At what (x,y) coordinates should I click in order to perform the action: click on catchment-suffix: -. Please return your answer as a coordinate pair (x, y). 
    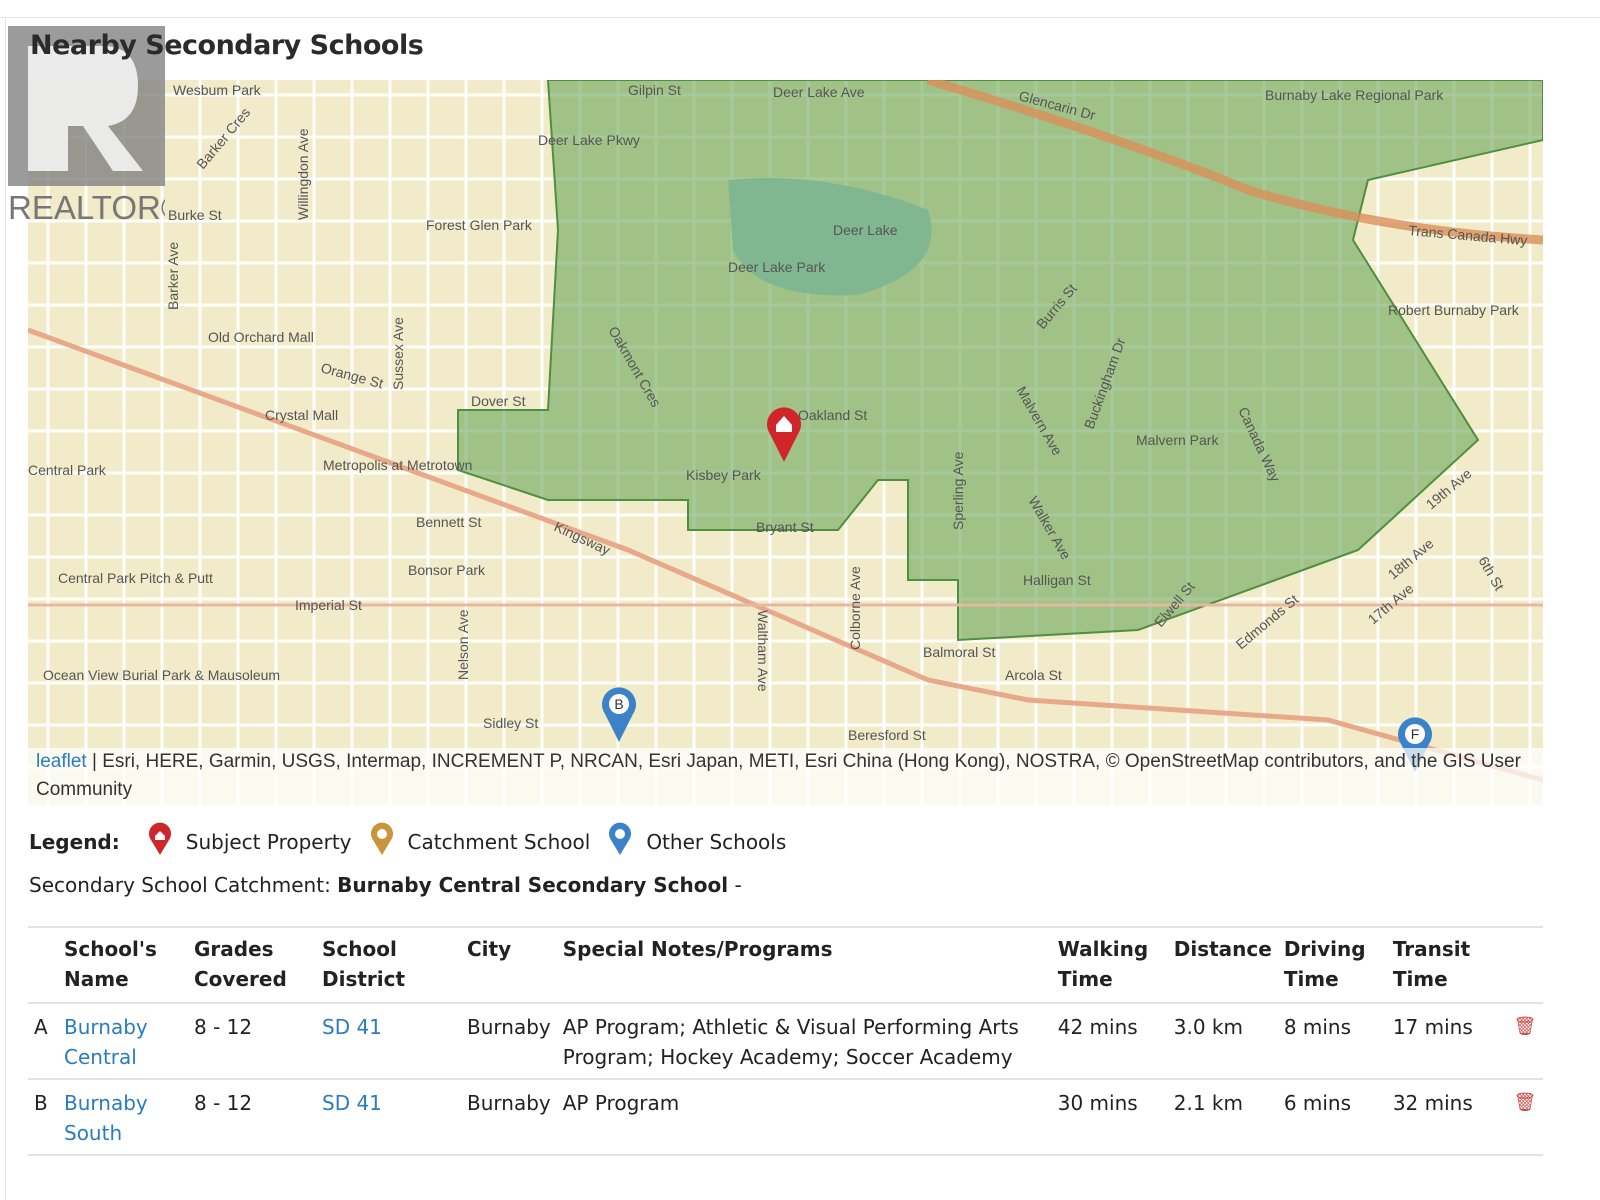
    Looking at the image, I should click on (735, 885).